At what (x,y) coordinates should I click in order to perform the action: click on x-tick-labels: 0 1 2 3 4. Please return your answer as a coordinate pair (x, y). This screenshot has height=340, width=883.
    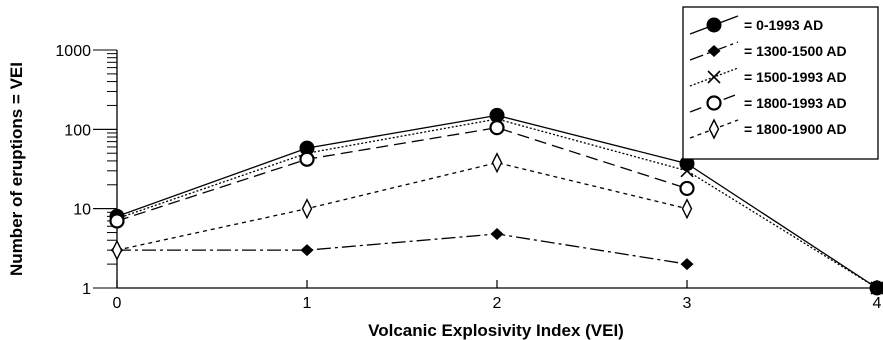
    Looking at the image, I should click on (497, 296).